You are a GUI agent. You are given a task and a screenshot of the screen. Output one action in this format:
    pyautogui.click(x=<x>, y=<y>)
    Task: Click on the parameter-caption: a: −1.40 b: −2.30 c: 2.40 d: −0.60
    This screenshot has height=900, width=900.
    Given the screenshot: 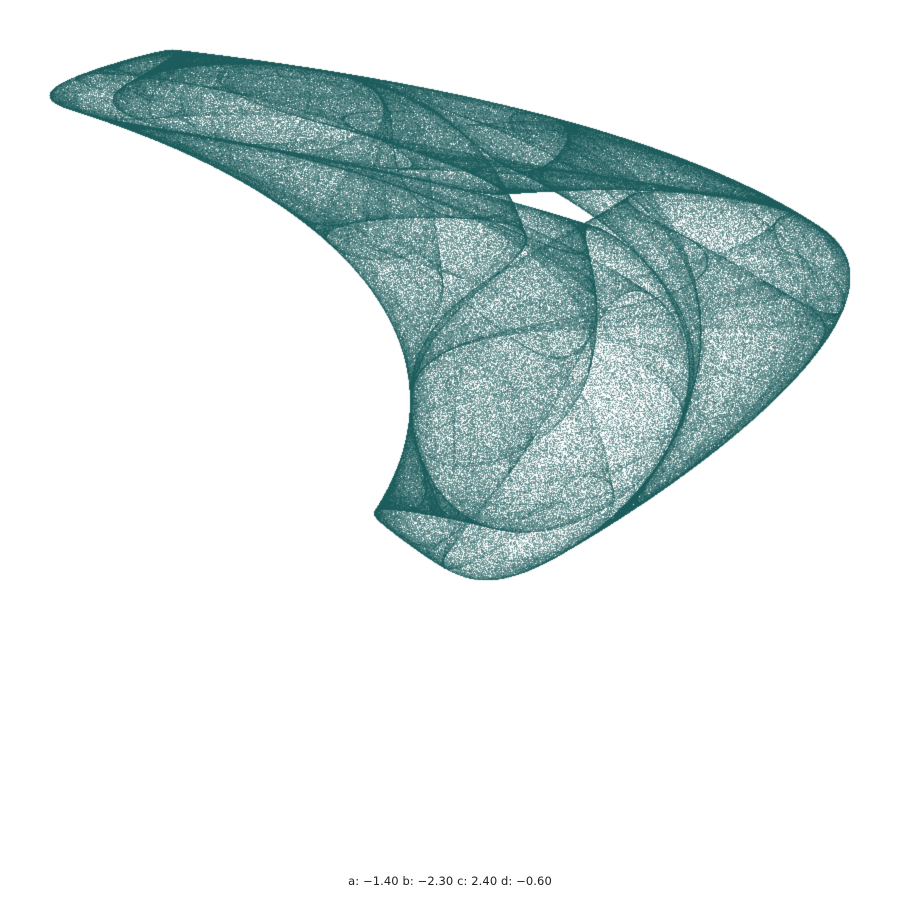 What is the action you would take?
    pyautogui.click(x=450, y=881)
    